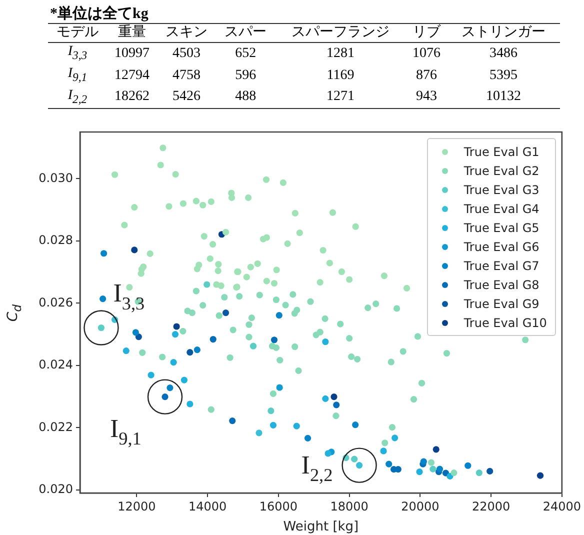  Describe the element at coordinates (55, 489) in the screenshot. I see `y-tick-label: 0.020` at that location.